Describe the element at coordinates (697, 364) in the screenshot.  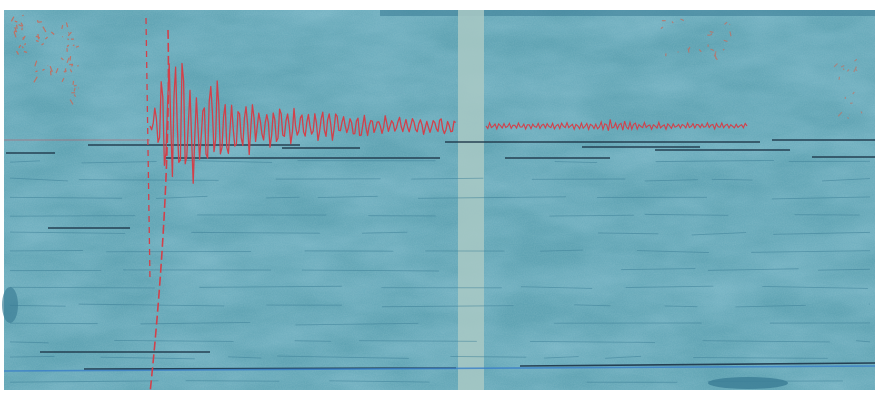
I see `baseline-segment` at that location.